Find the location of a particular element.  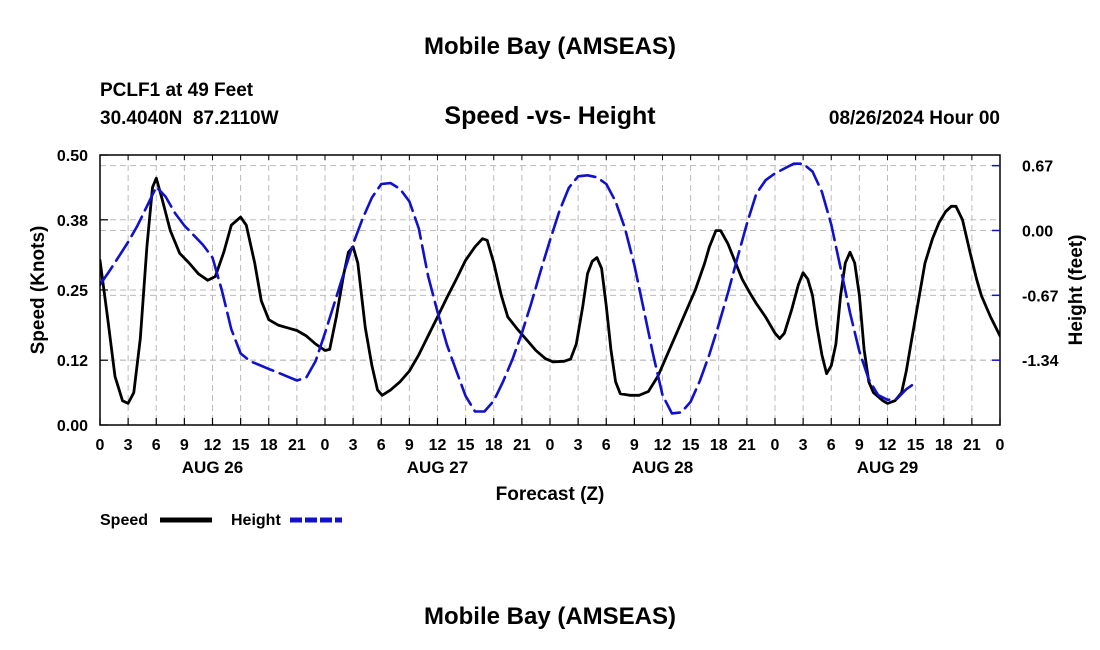

y-tick-label-right: -0.67 is located at coordinates (1040, 296).